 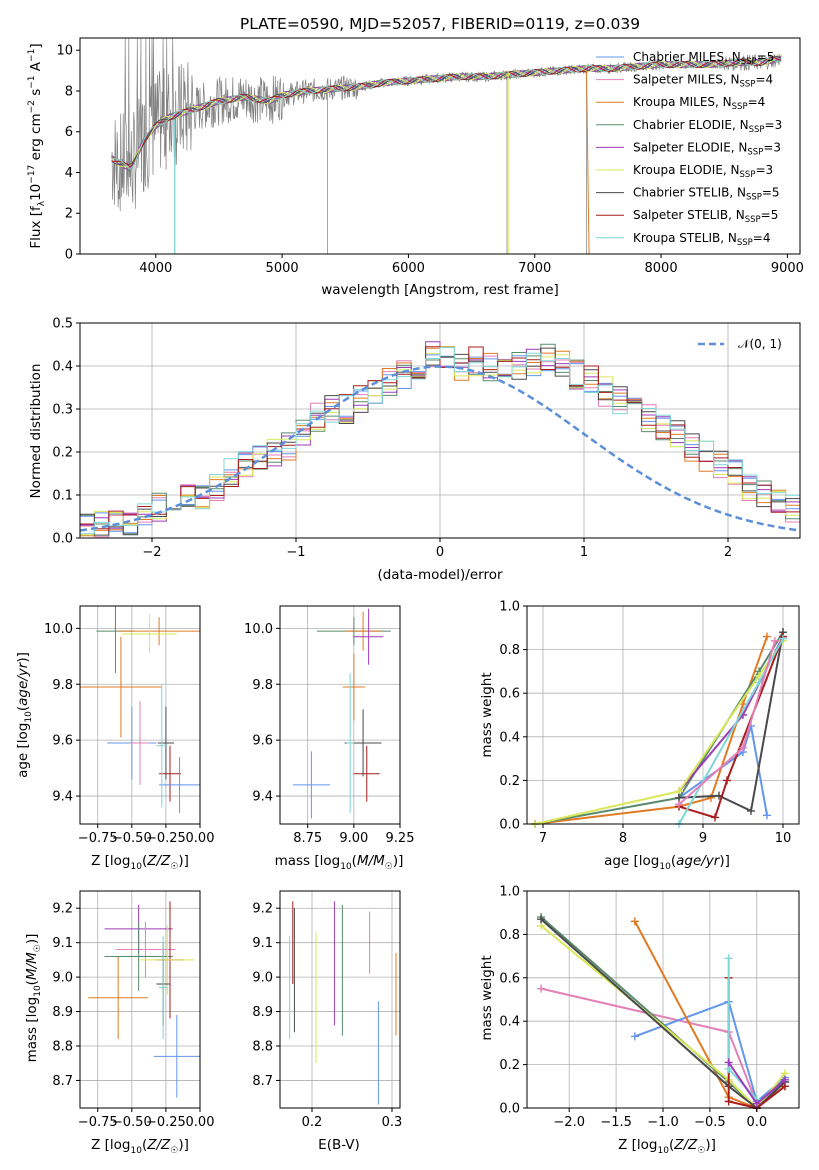 I want to click on mass-age-errorbar-point, so click(x=350, y=743).